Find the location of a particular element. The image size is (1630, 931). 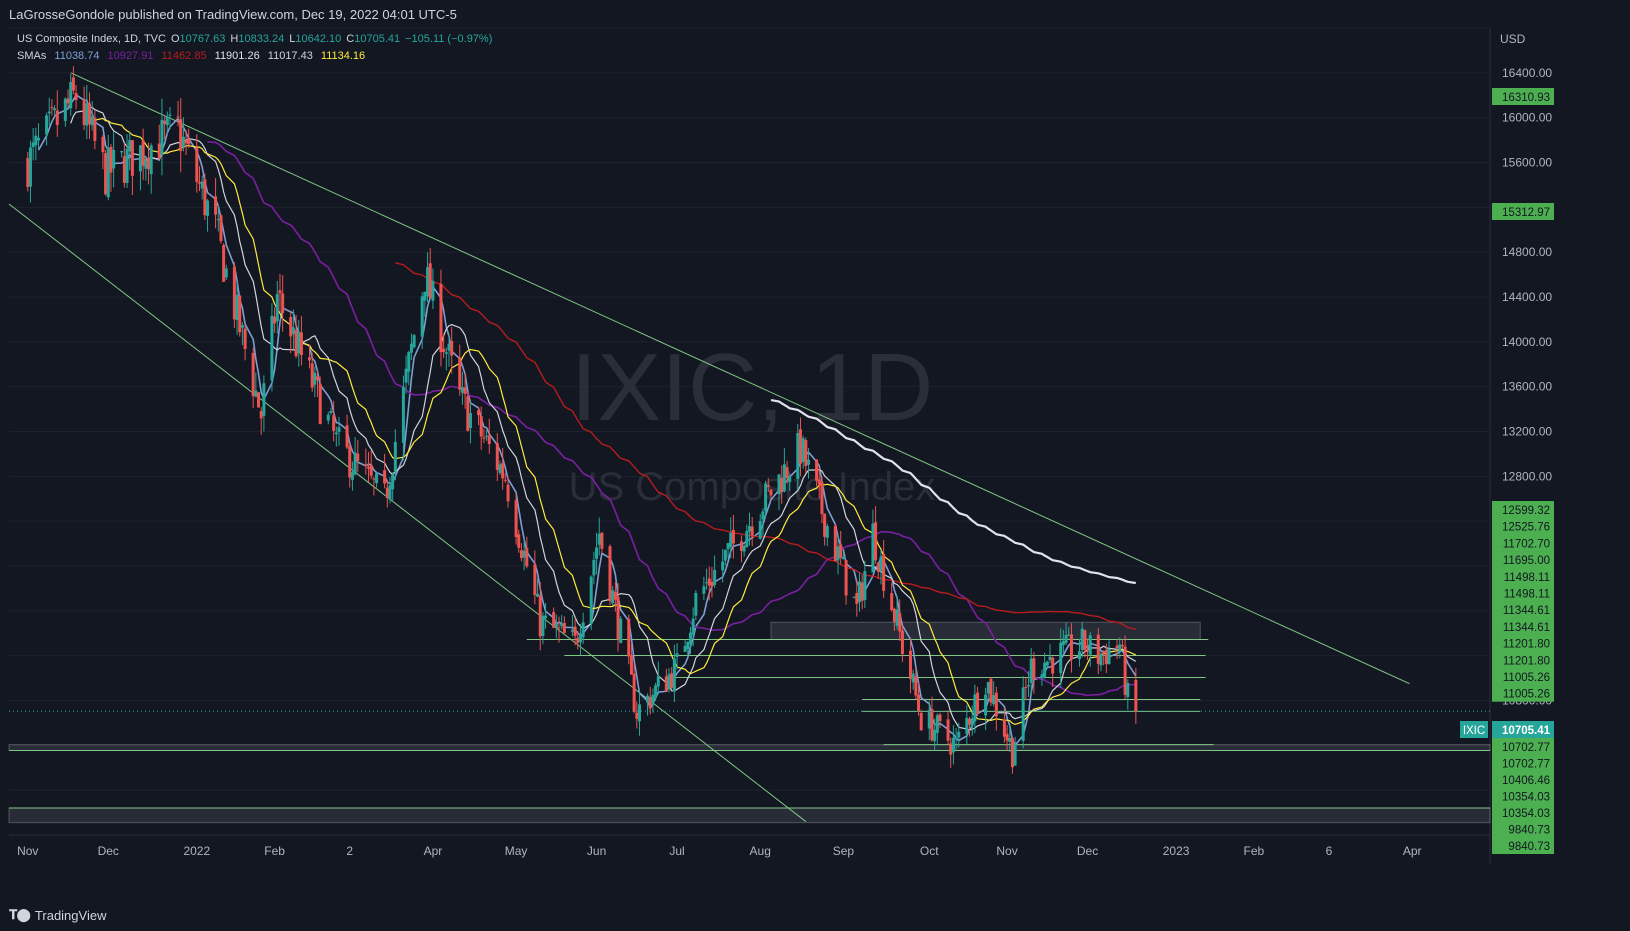

time-tick-label: Sep is located at coordinates (844, 851).